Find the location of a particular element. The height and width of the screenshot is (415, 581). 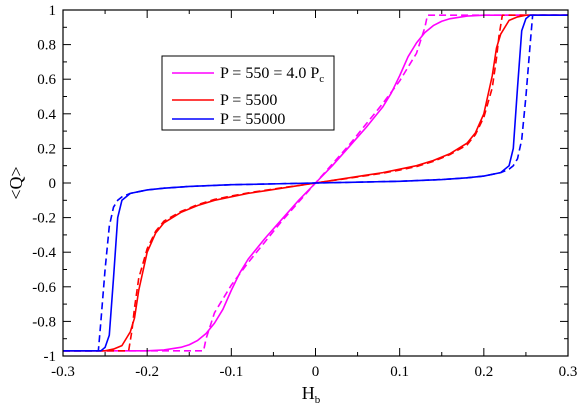

legend-label-0-main: P = 550 = 4.0 P is located at coordinates (269, 73).